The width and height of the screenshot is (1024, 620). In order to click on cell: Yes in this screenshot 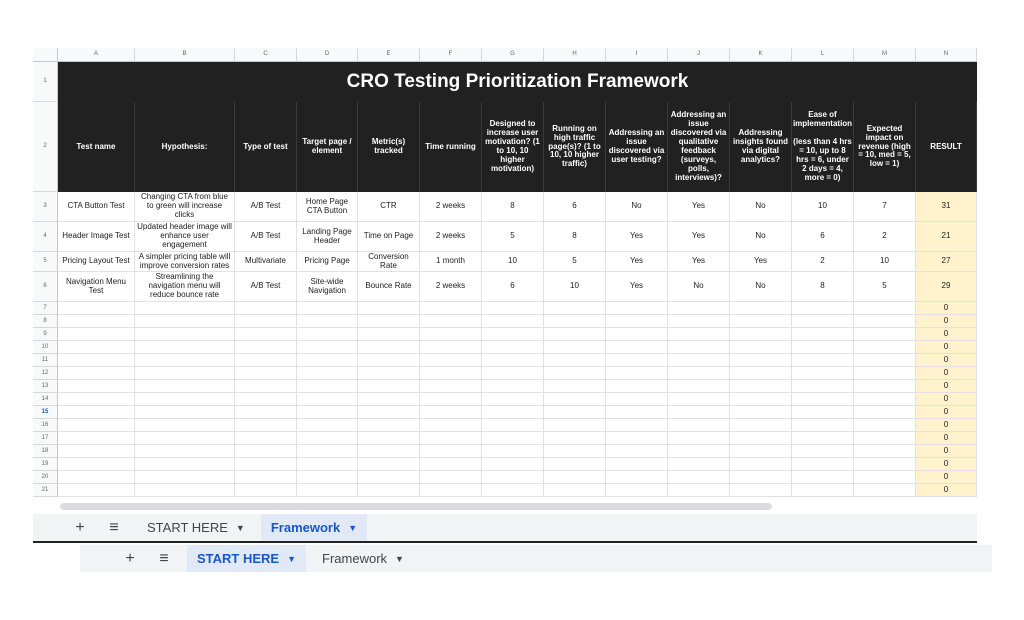, I will do `click(699, 207)`.